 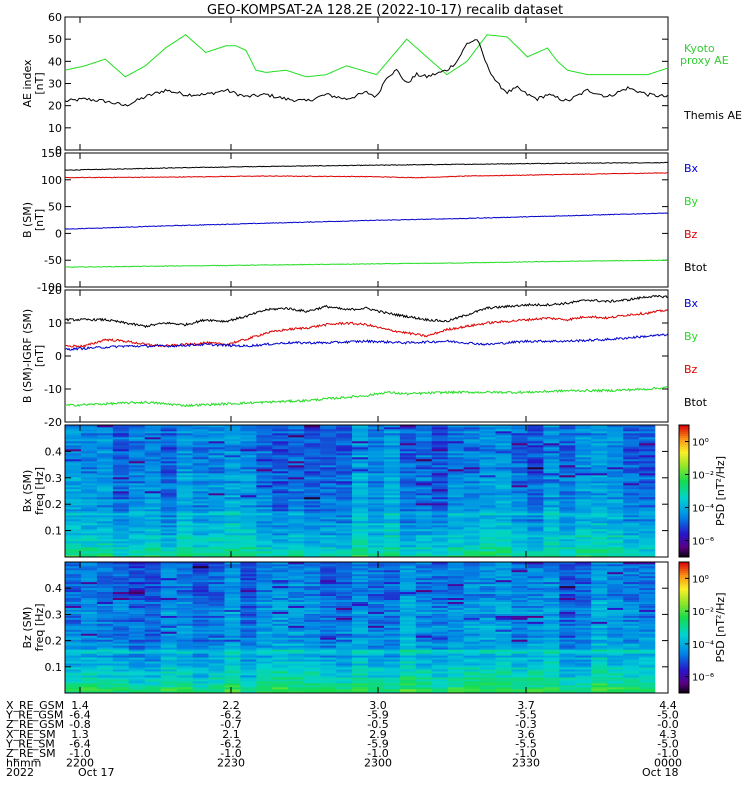 I want to click on colorbar-tick-label: 10⁻², so click(x=703, y=476).